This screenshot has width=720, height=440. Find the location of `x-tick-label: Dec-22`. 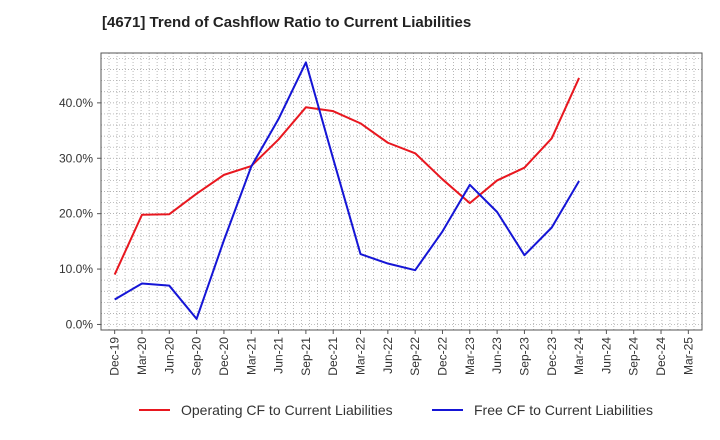

x-tick-label: Dec-22 is located at coordinates (442, 356).